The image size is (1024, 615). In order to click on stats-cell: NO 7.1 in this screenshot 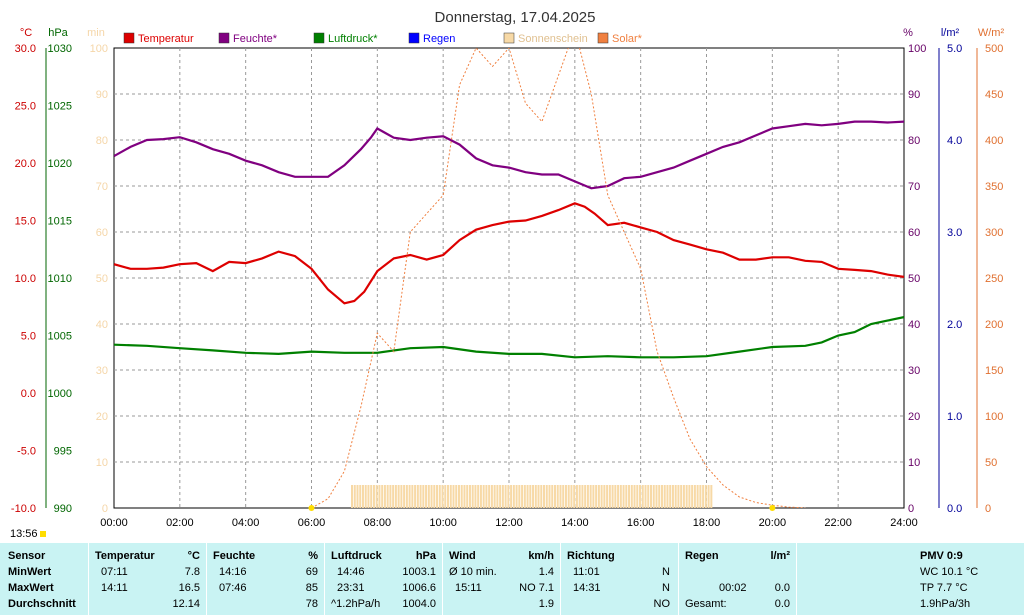, I will do `click(536, 588)`.